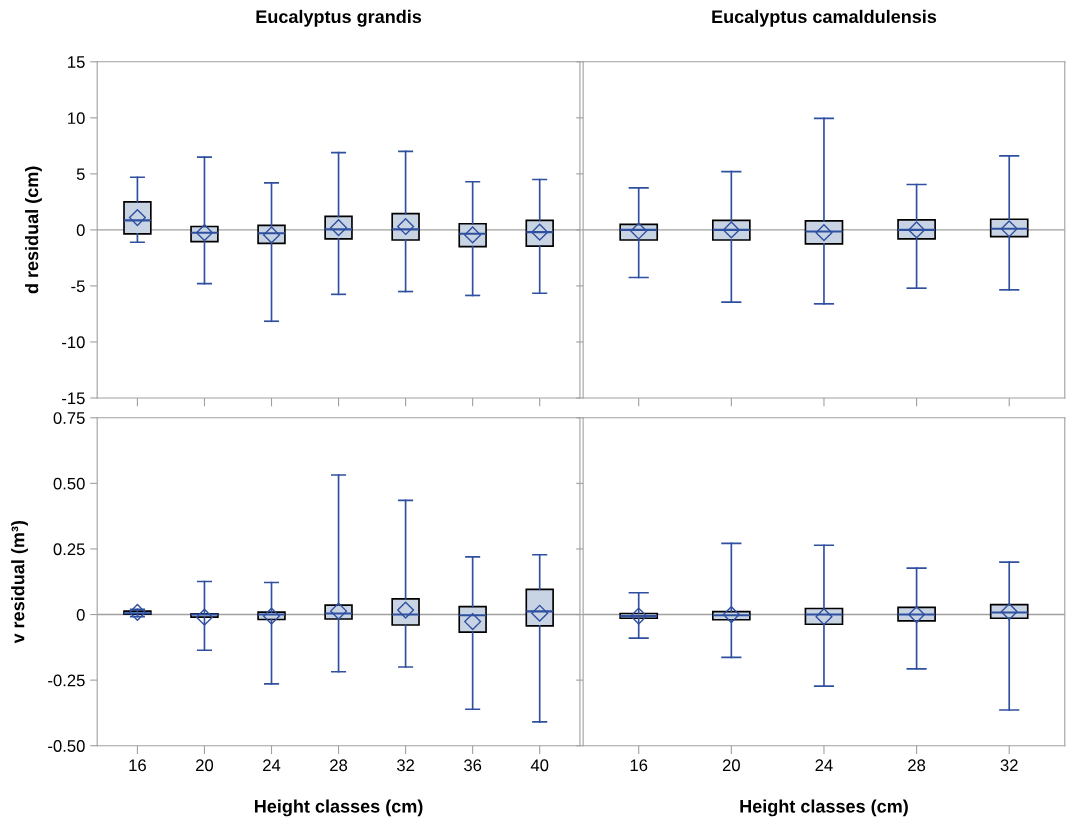  Describe the element at coordinates (824, 18) in the screenshot. I see `chart-title: Eucalyptus camaldulensis` at that location.